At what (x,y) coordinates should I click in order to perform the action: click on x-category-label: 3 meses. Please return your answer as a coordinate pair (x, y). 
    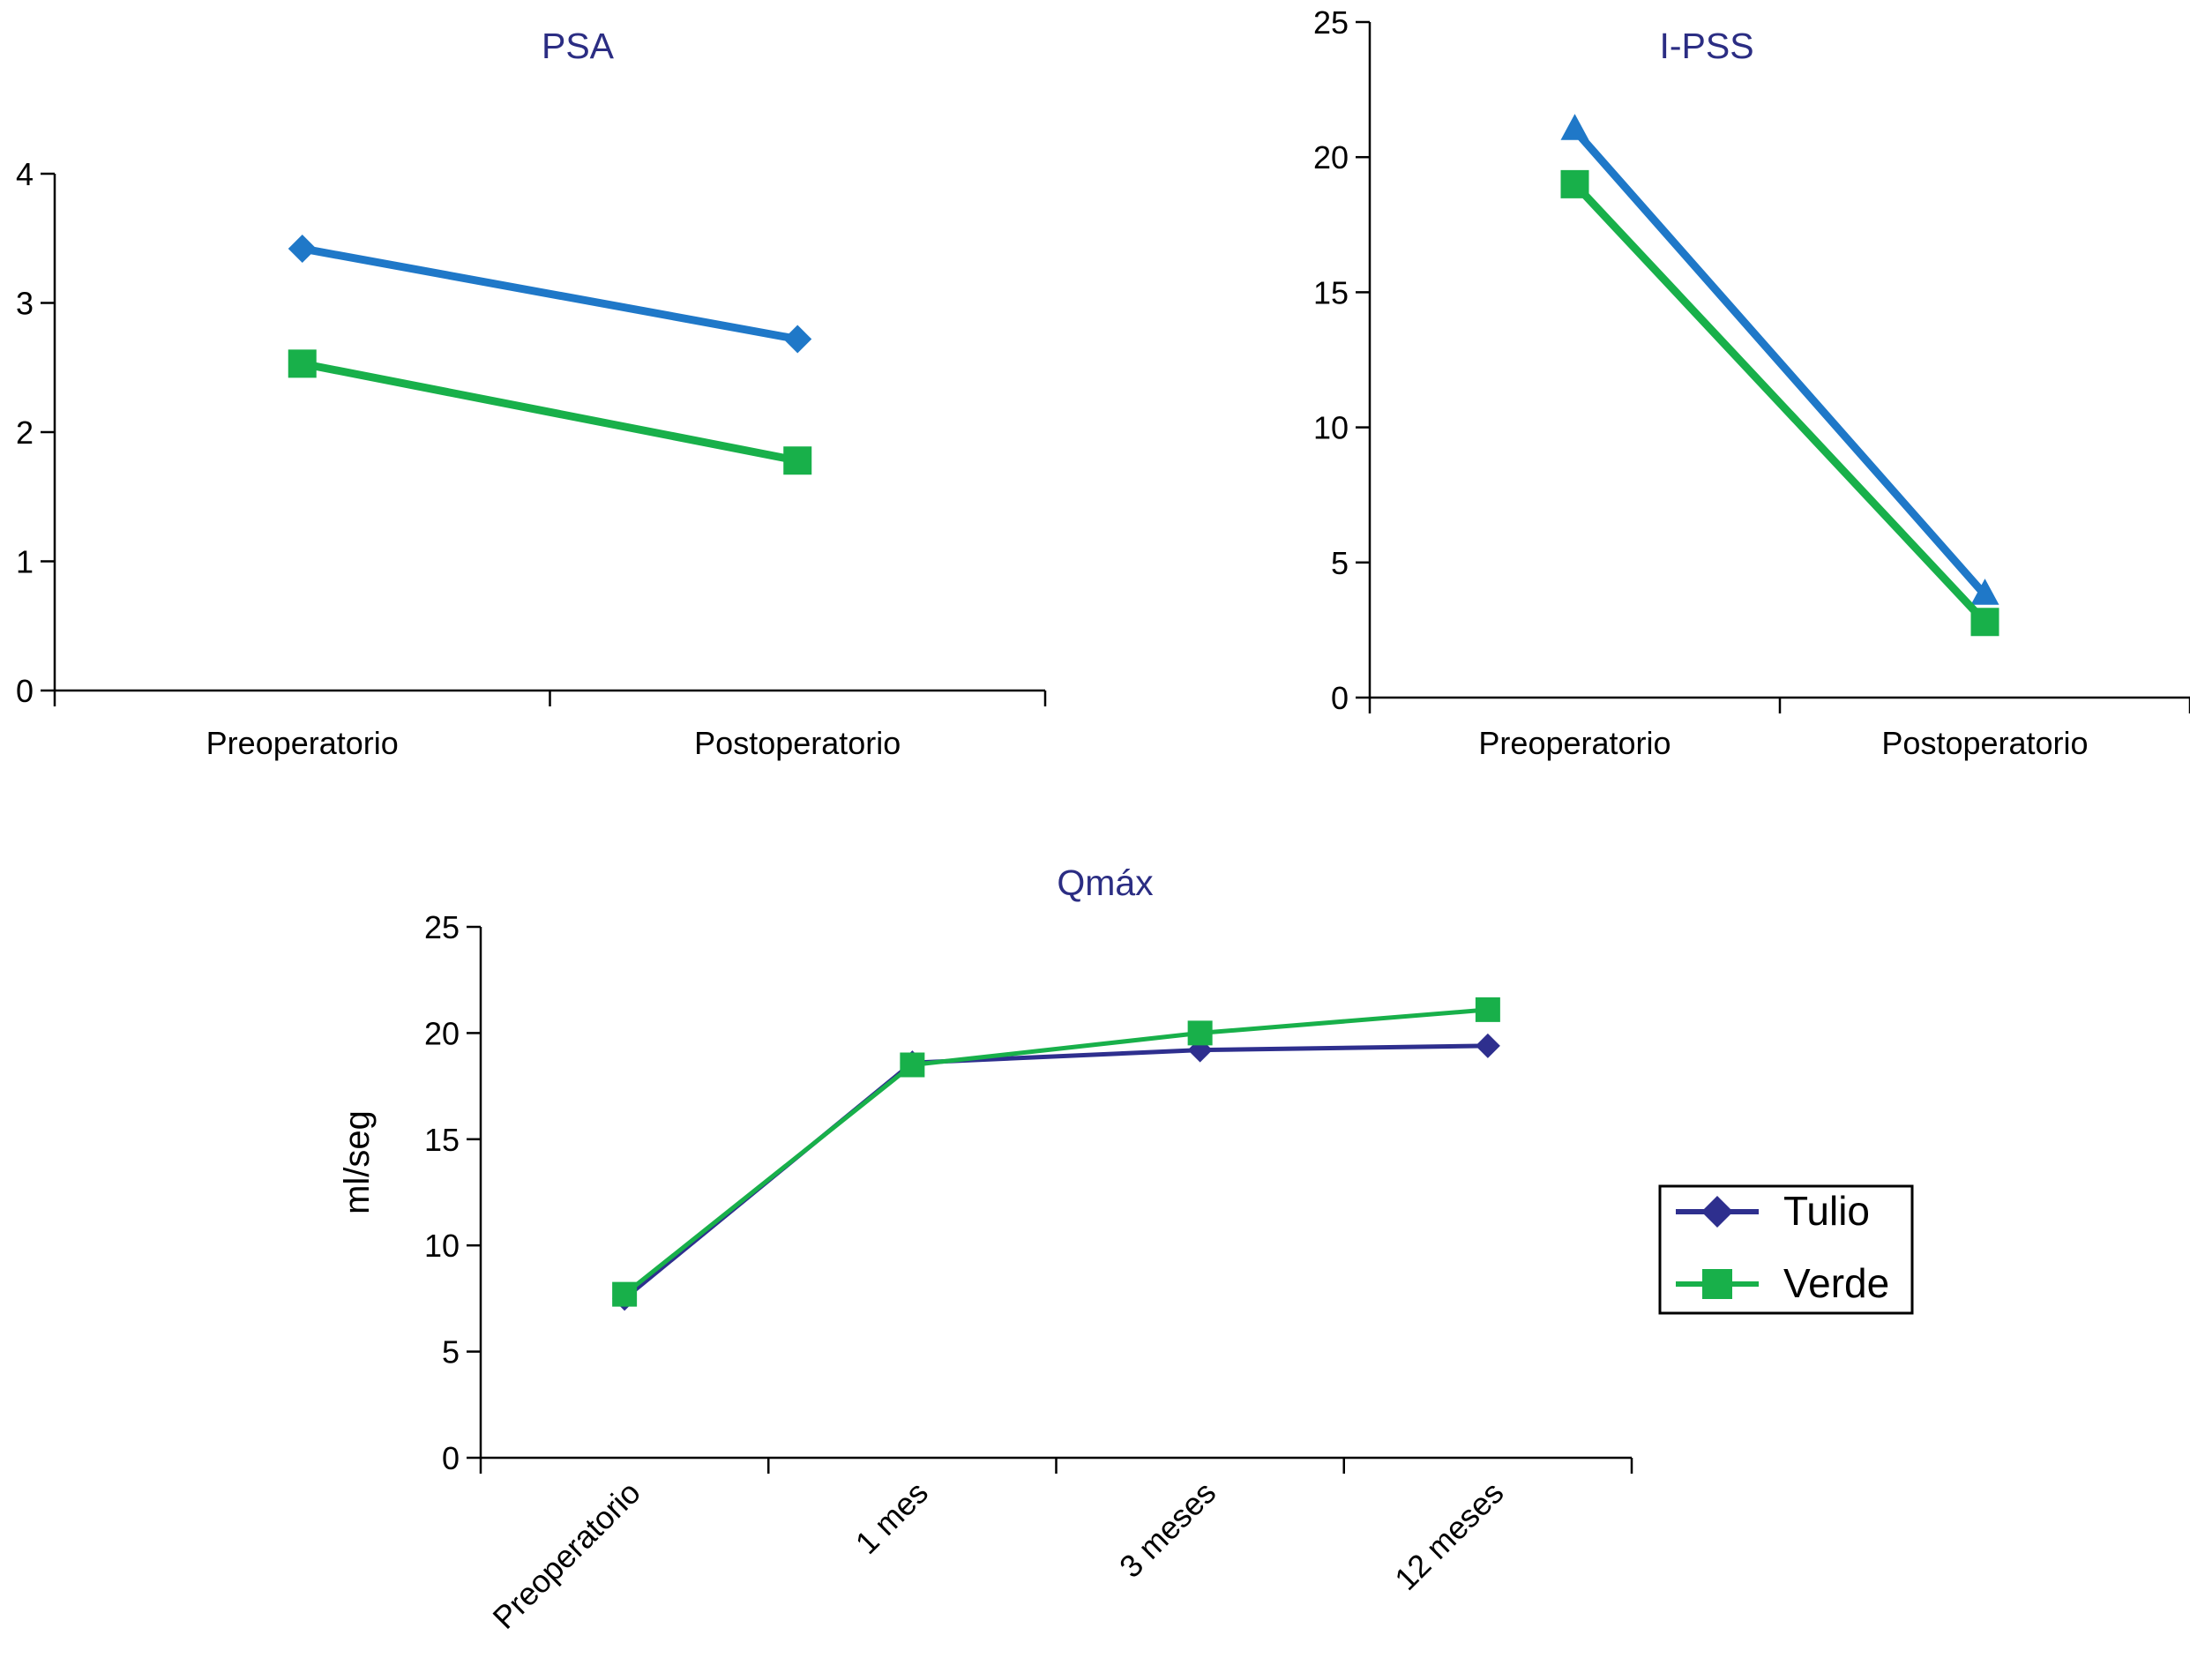
    Looking at the image, I should click on (1167, 1530).